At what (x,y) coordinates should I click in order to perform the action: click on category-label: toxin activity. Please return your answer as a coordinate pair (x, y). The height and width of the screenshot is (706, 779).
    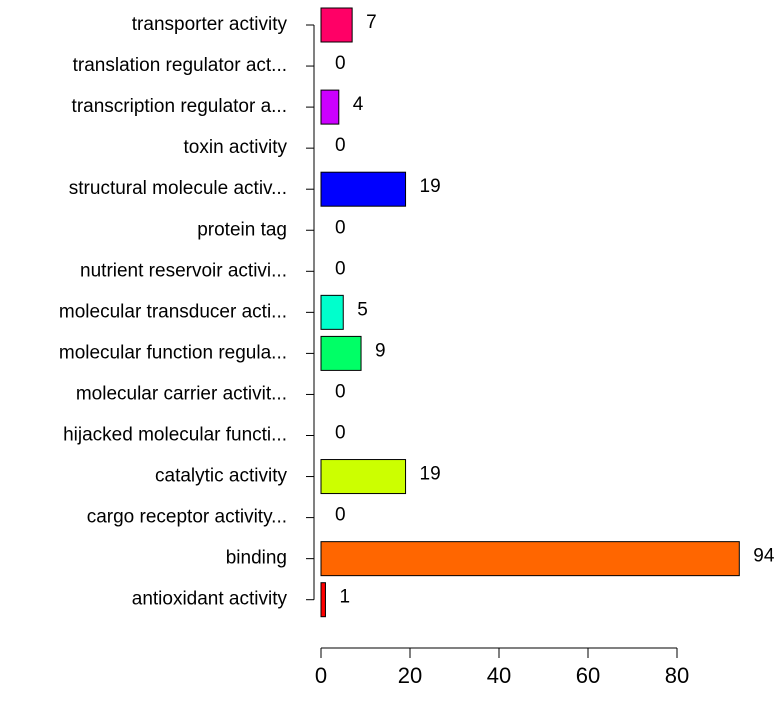
    Looking at the image, I should click on (236, 147).